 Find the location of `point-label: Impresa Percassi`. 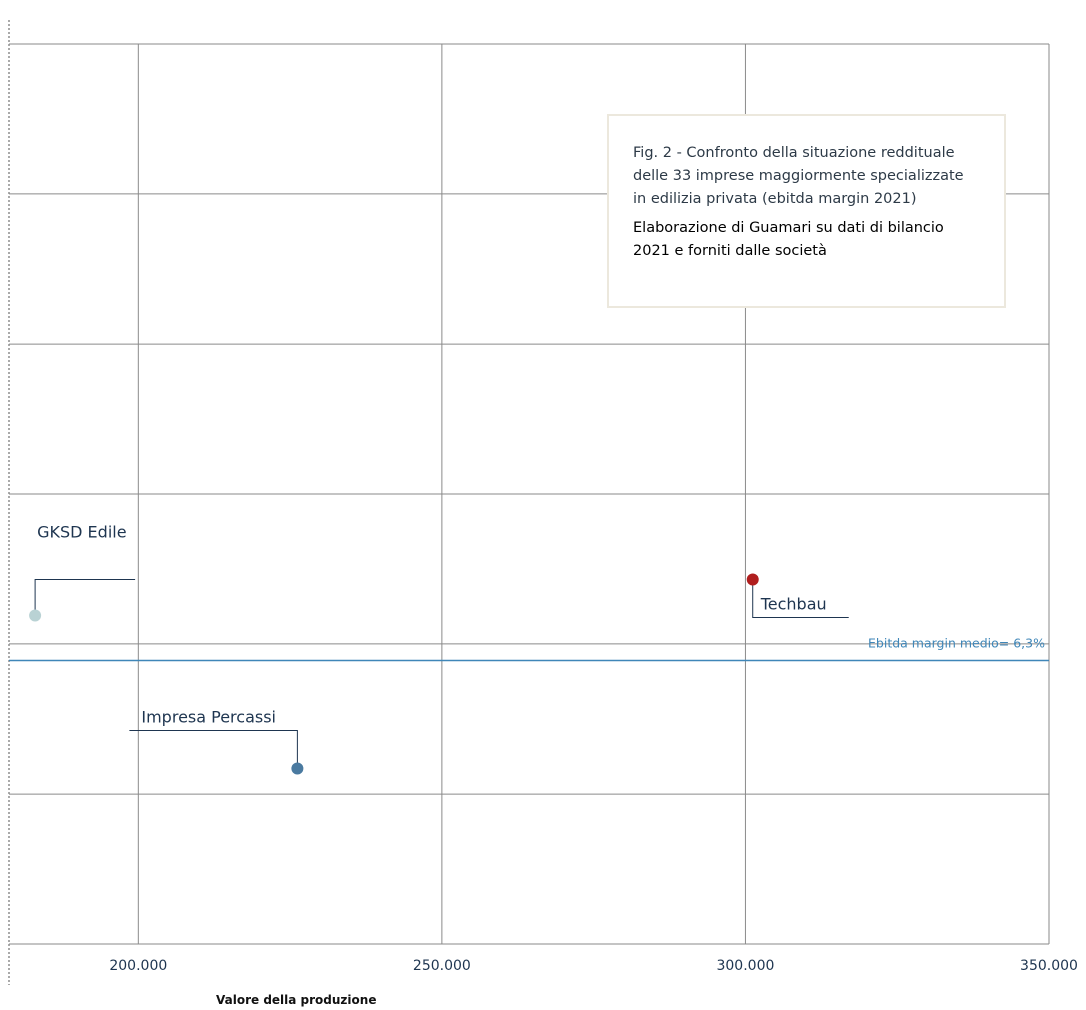

point-label: Impresa Percassi is located at coordinates (208, 717).